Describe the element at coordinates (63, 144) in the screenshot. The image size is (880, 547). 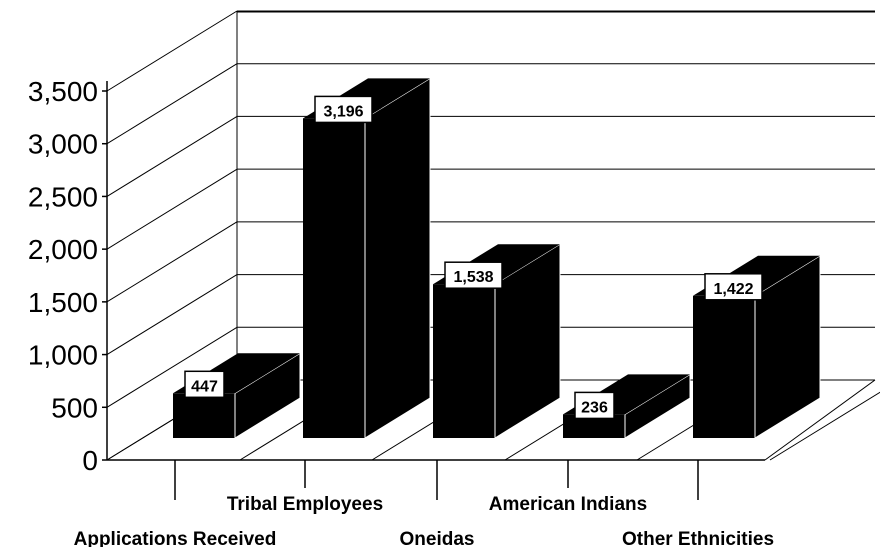
I see `y-tick-label: 3,000` at that location.